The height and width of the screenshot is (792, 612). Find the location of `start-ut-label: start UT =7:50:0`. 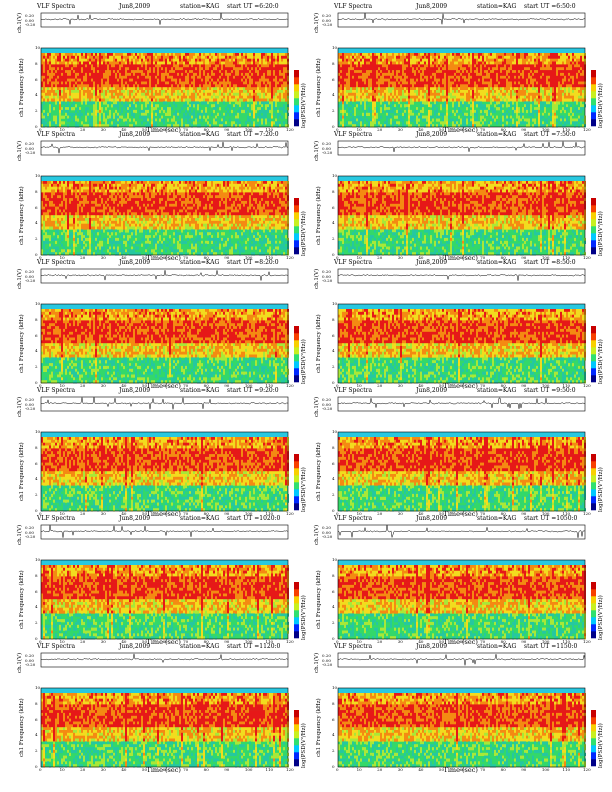

start-ut-label: start UT =7:50:0 is located at coordinates (550, 134).